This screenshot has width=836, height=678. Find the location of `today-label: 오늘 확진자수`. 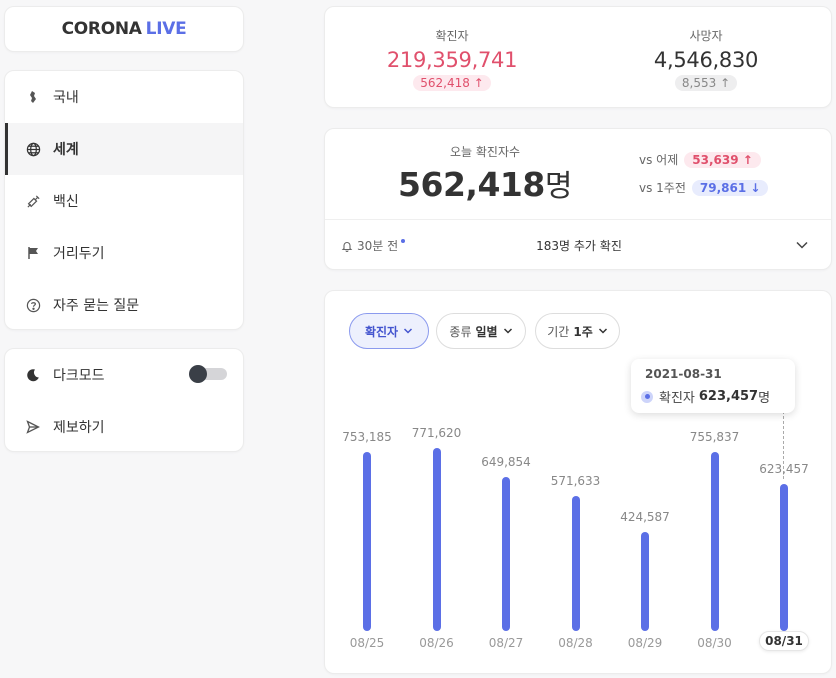

today-label: 오늘 확진자수 is located at coordinates (485, 152).